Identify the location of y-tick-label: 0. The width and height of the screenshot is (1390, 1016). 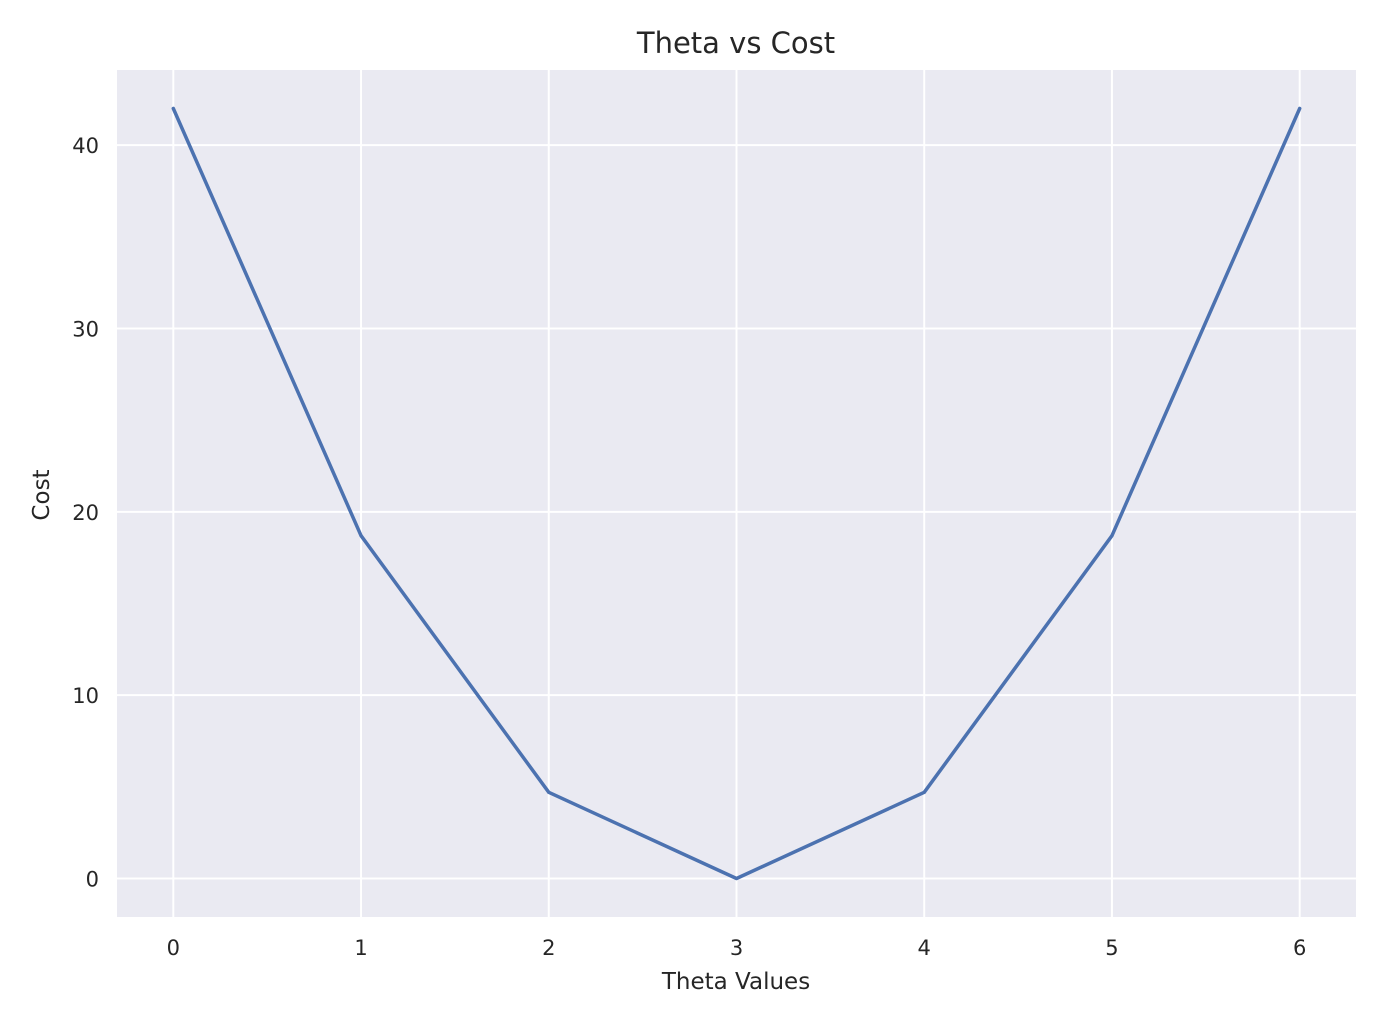
(92, 880).